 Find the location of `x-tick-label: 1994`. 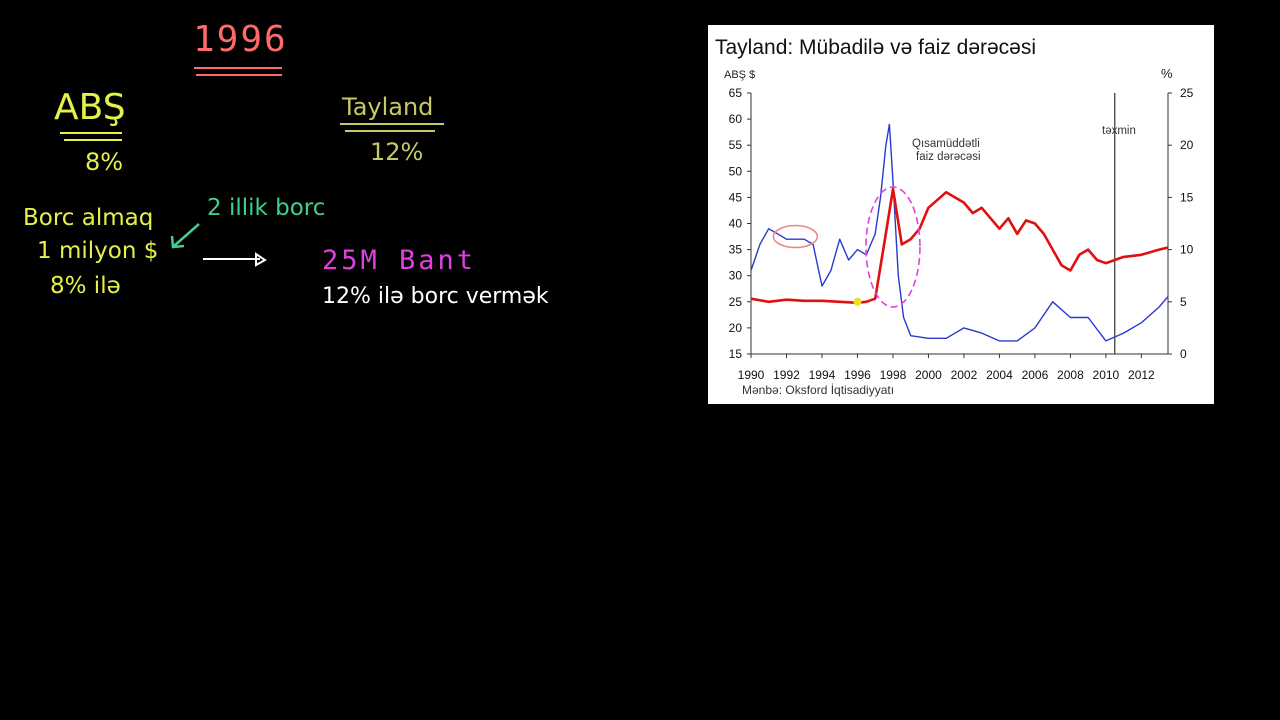

x-tick-label: 1994 is located at coordinates (822, 375).